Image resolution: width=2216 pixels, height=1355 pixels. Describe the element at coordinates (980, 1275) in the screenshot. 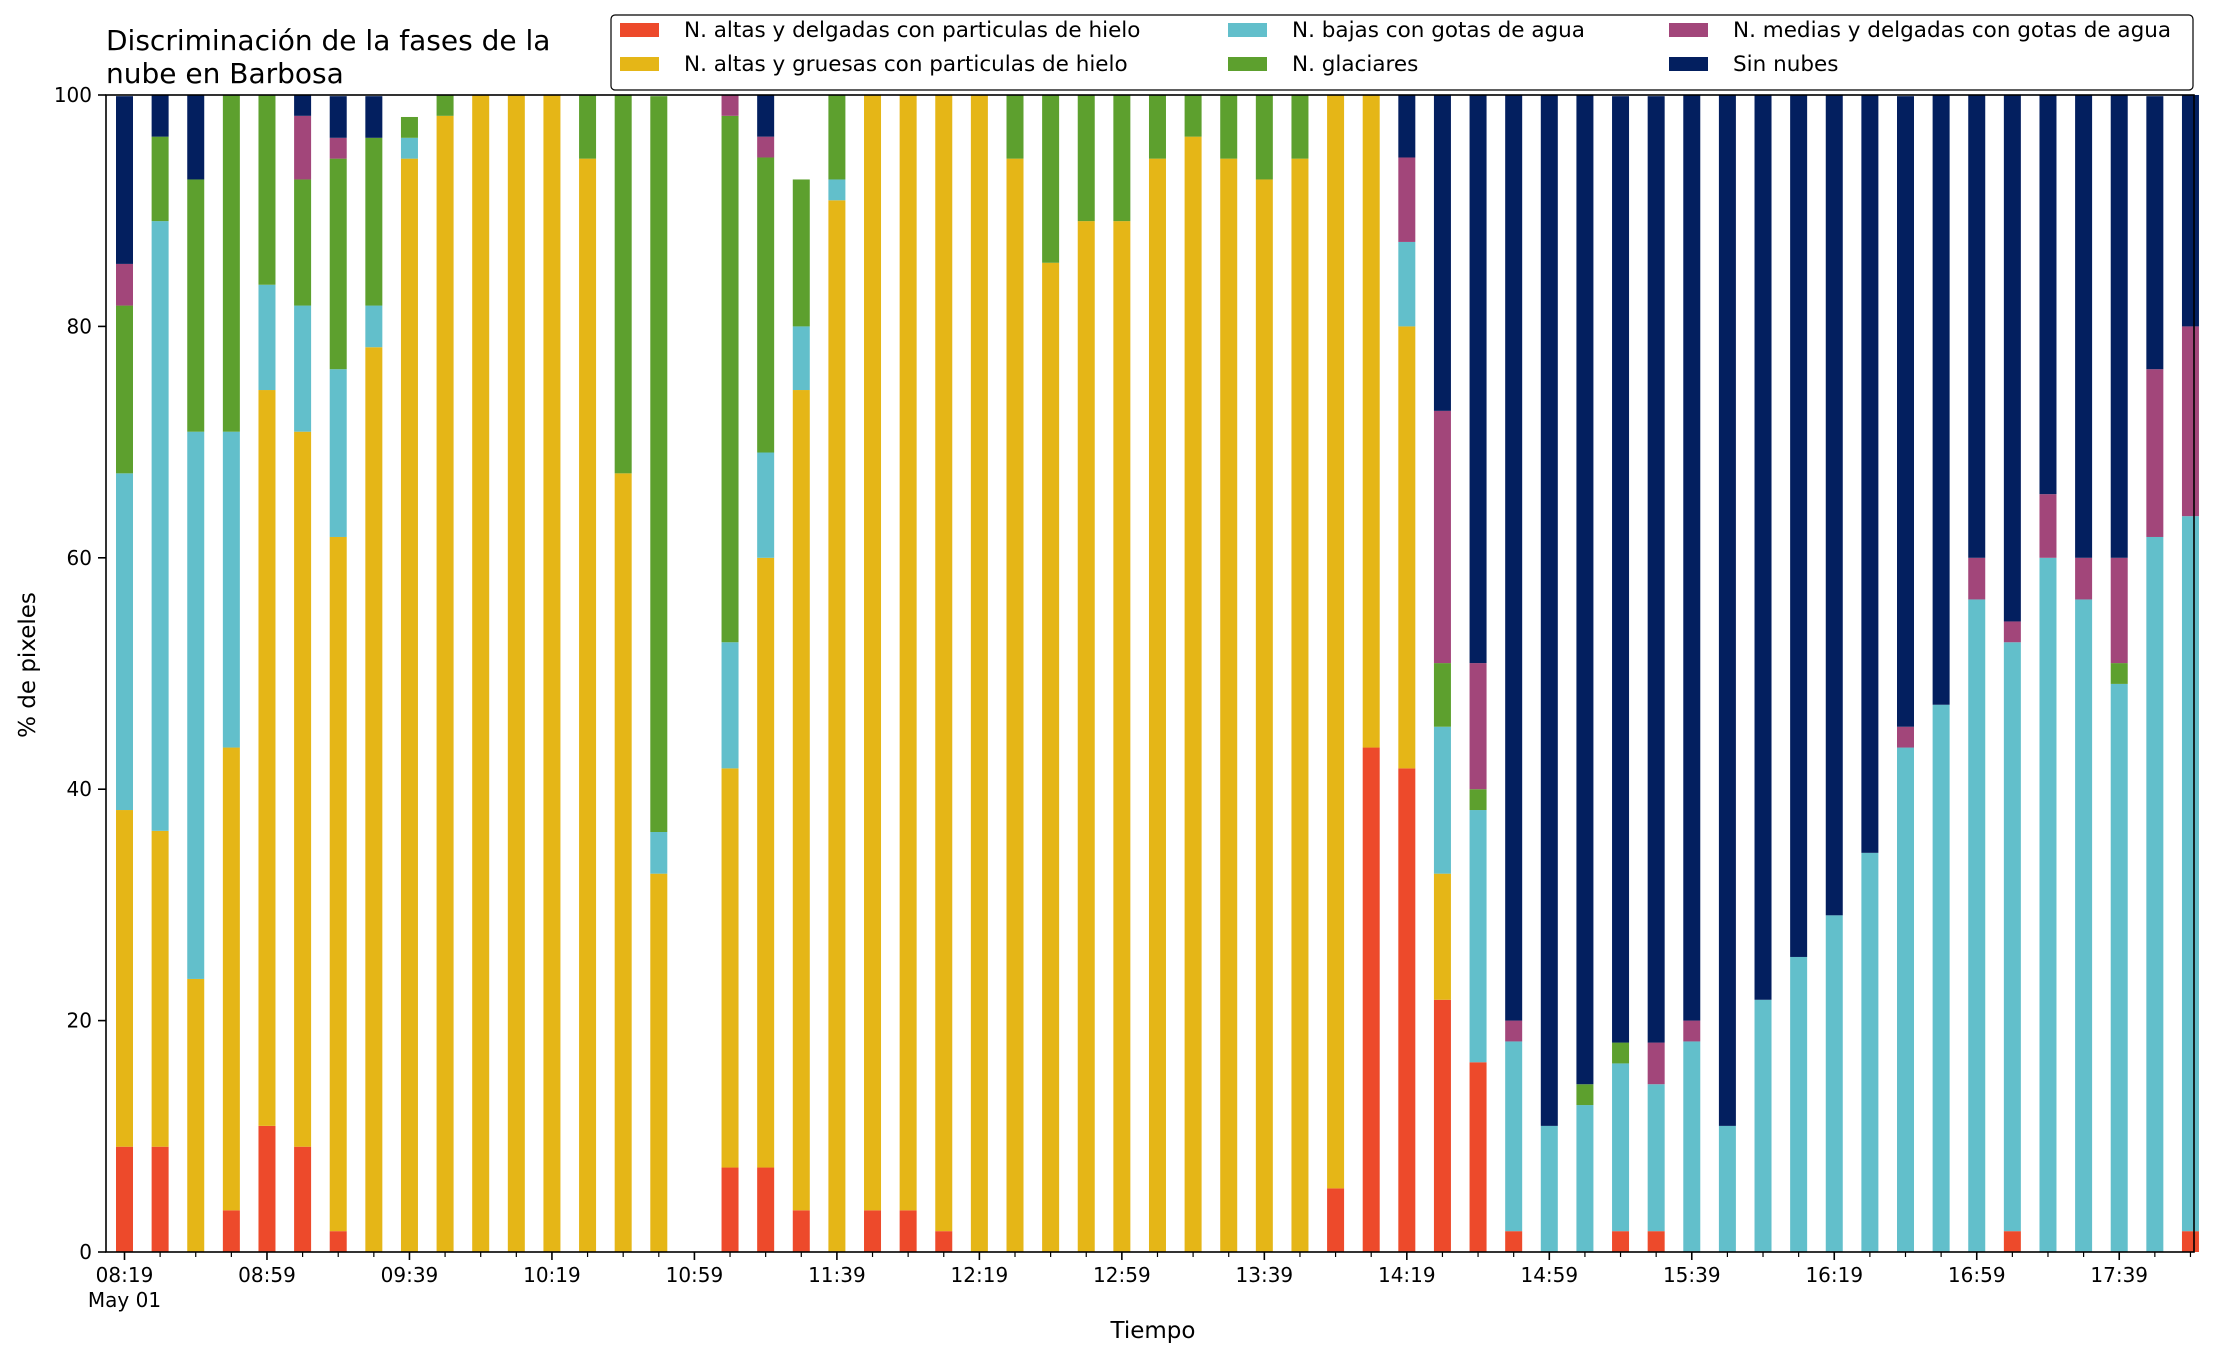

I see `x-tick-label-6: 12:19` at that location.